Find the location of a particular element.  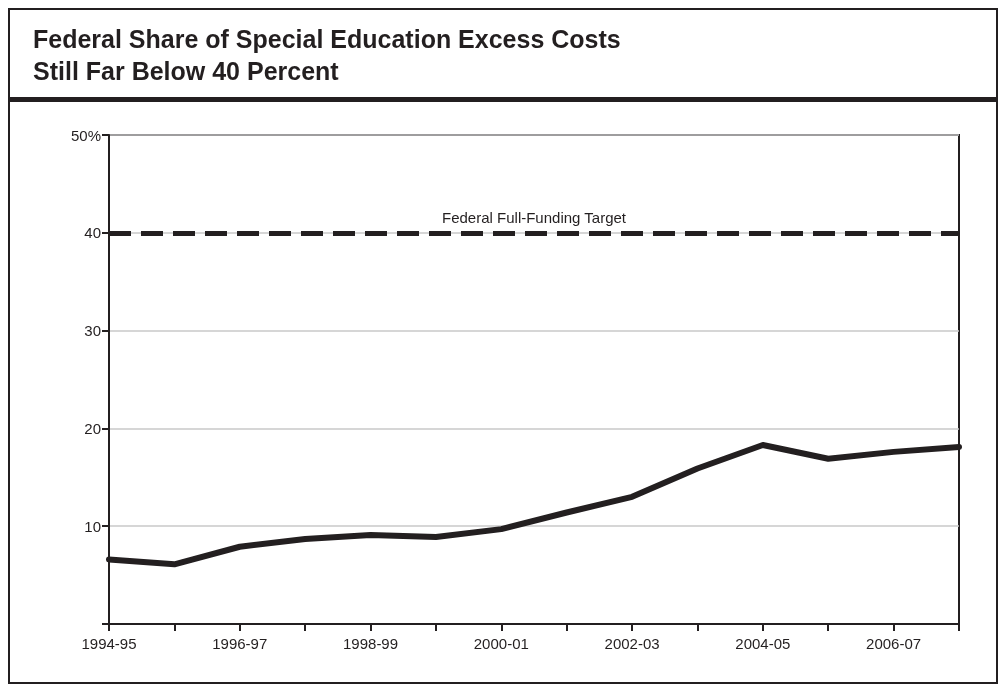

x-tick-label: 2000-01 is located at coordinates (501, 643).